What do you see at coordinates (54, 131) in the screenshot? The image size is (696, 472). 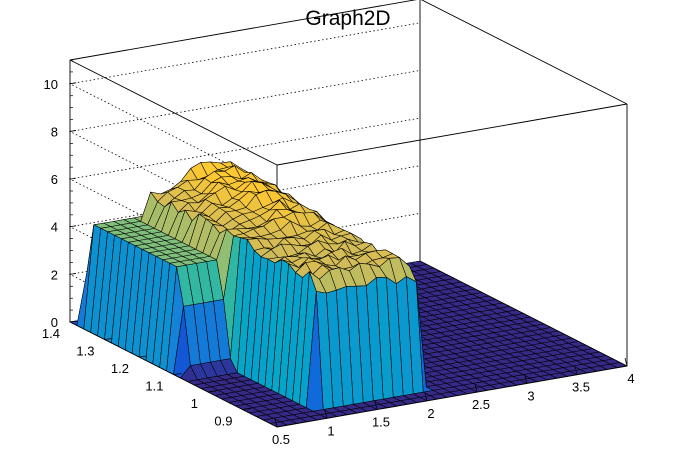 I see `tick-label: 8` at bounding box center [54, 131].